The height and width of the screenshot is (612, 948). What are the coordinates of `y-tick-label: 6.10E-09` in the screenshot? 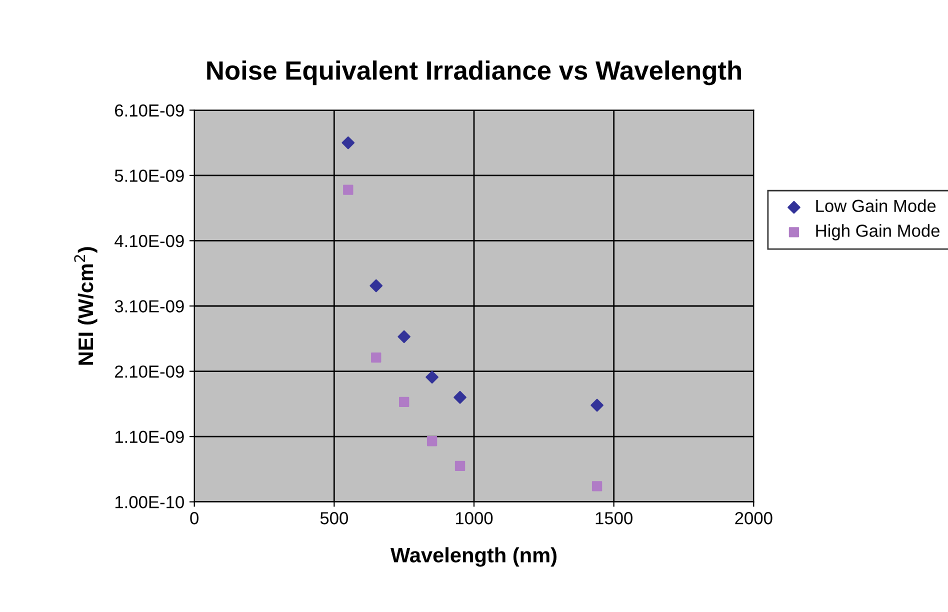 It's located at (149, 110).